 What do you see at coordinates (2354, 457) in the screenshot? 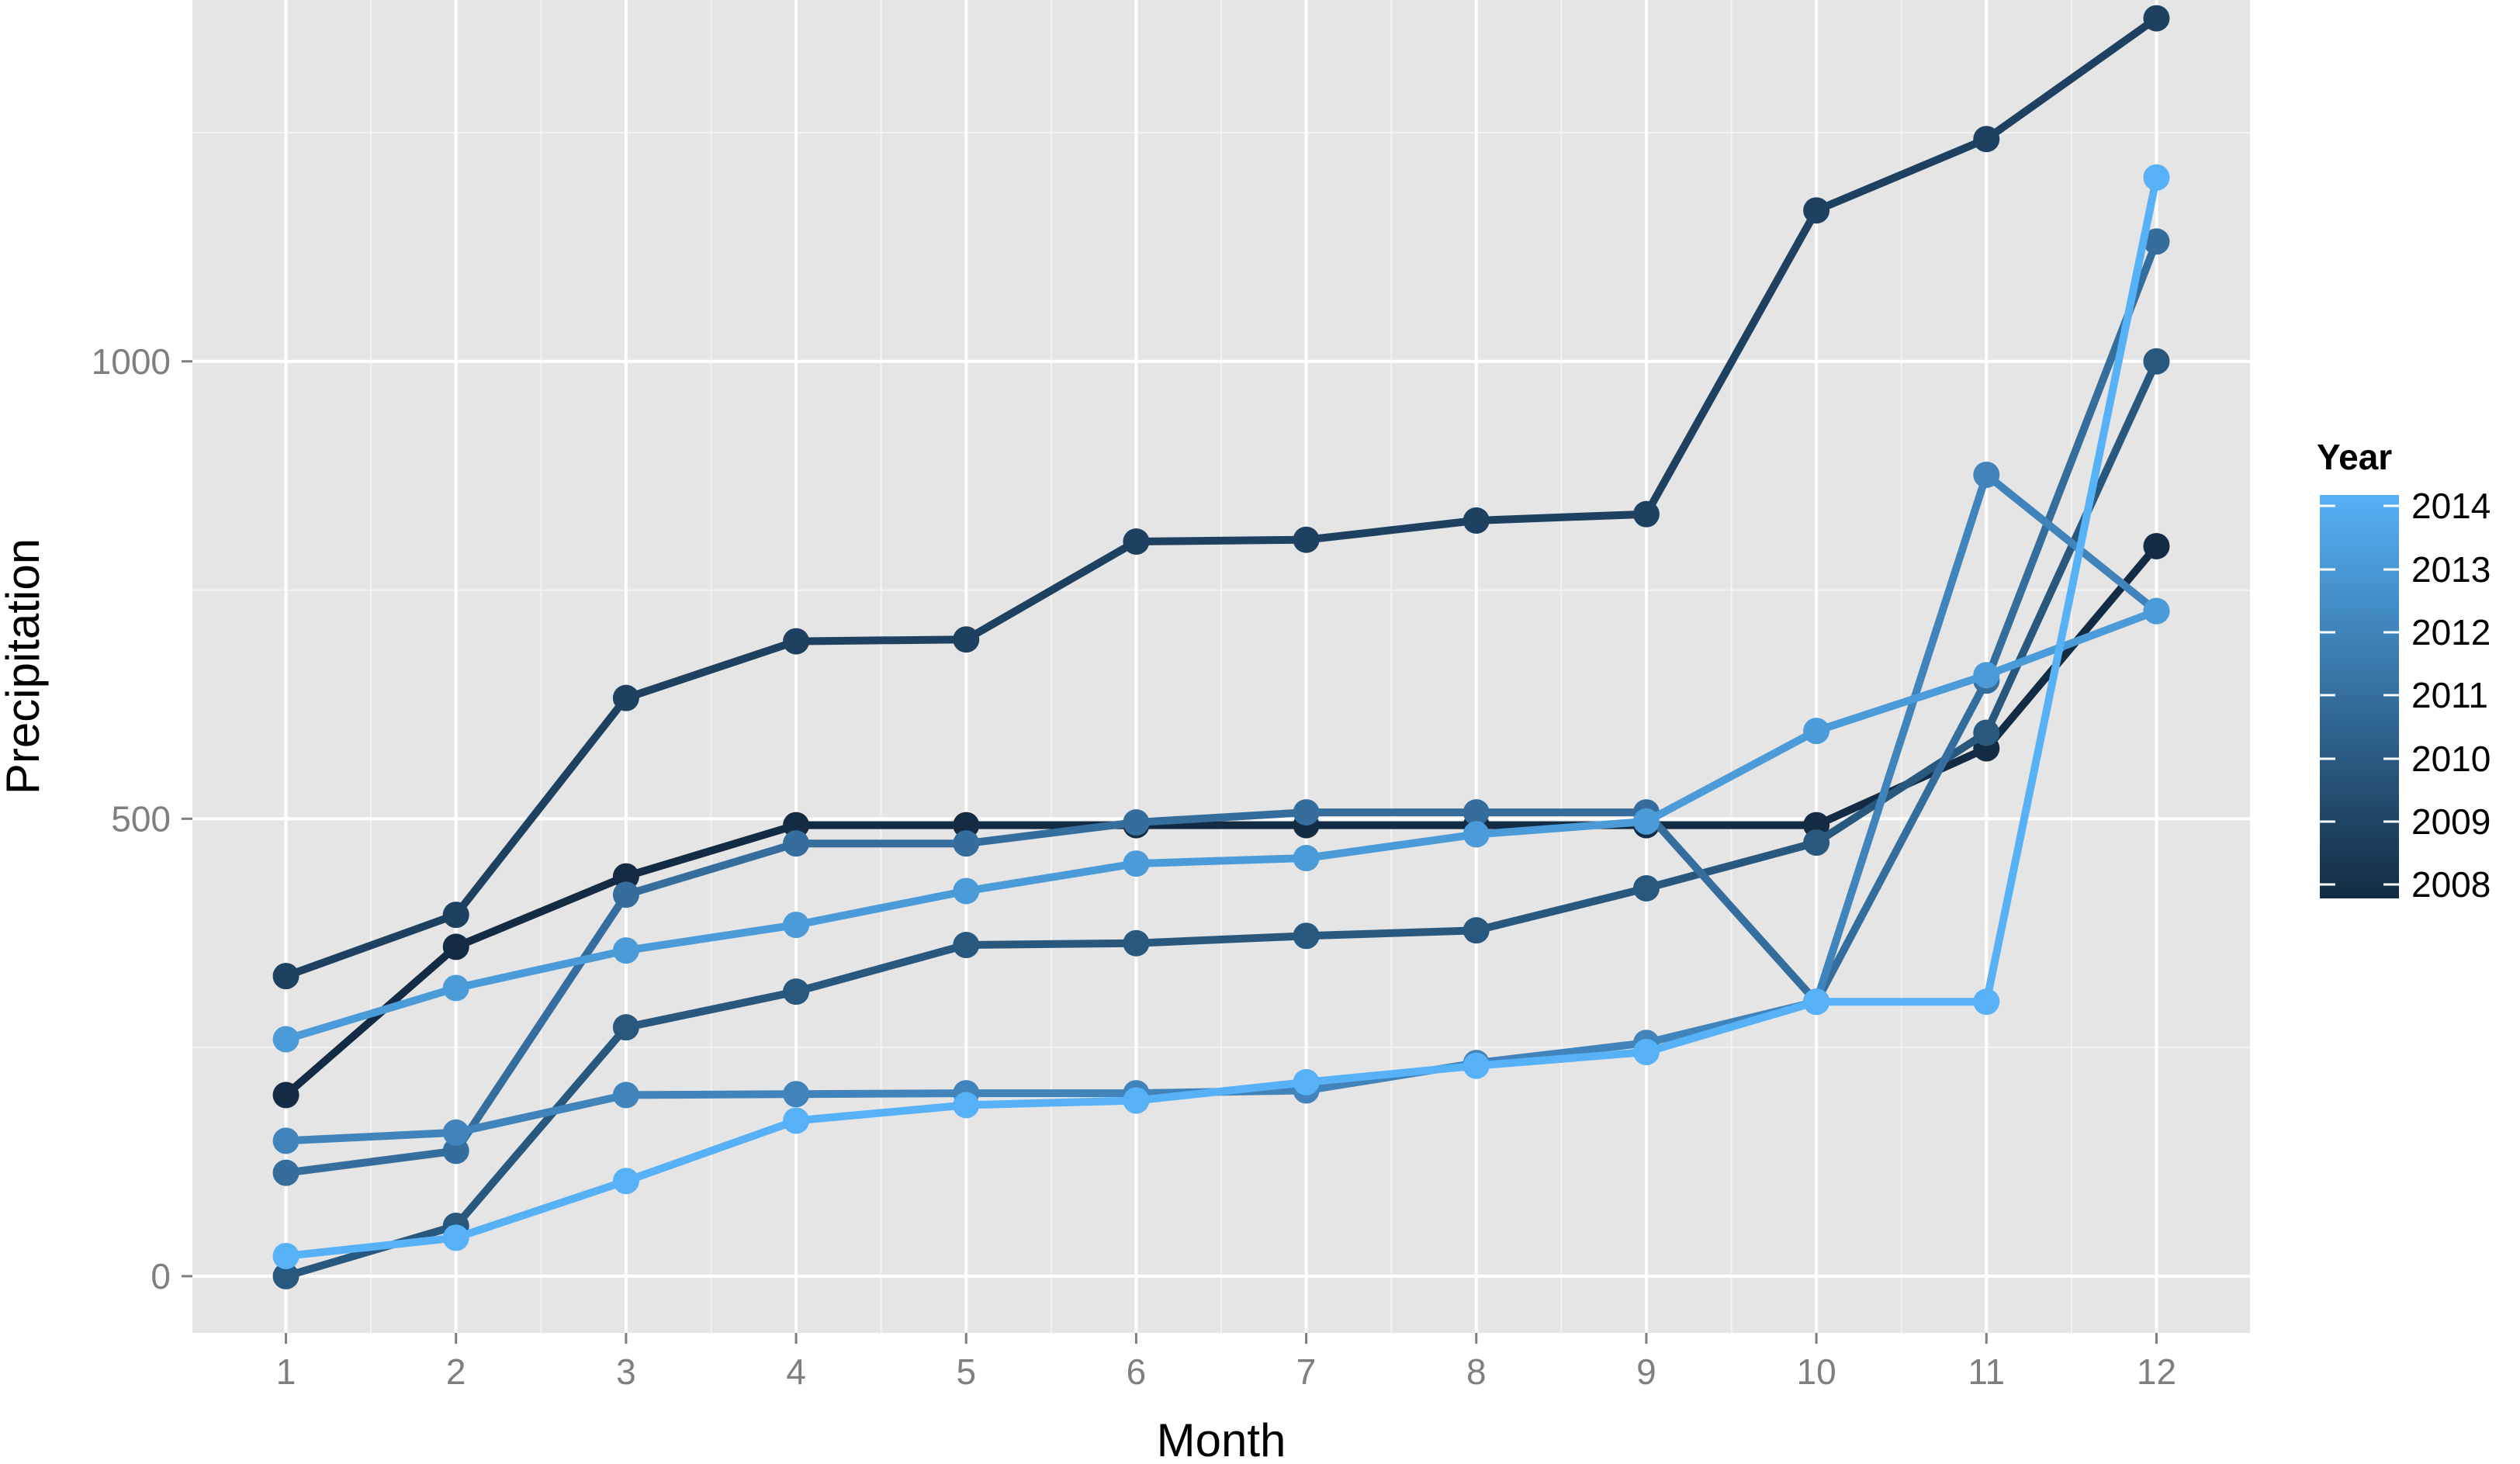
I see `legend-title: Year` at bounding box center [2354, 457].